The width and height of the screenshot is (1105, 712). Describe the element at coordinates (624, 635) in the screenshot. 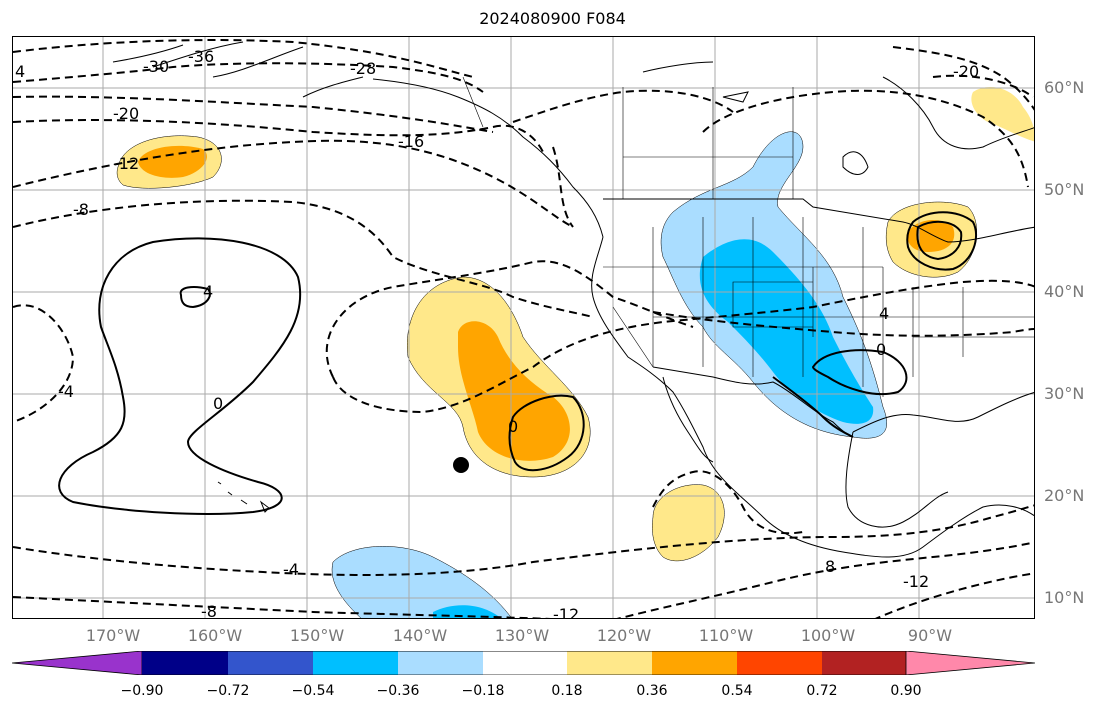

I see `lon-label-120w: 120°W` at that location.